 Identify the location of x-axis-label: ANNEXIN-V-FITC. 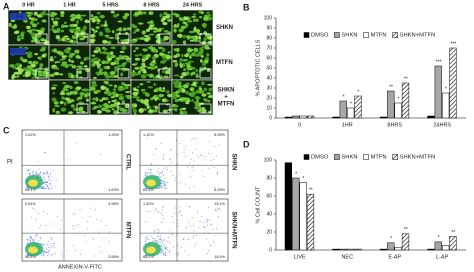
(80, 267).